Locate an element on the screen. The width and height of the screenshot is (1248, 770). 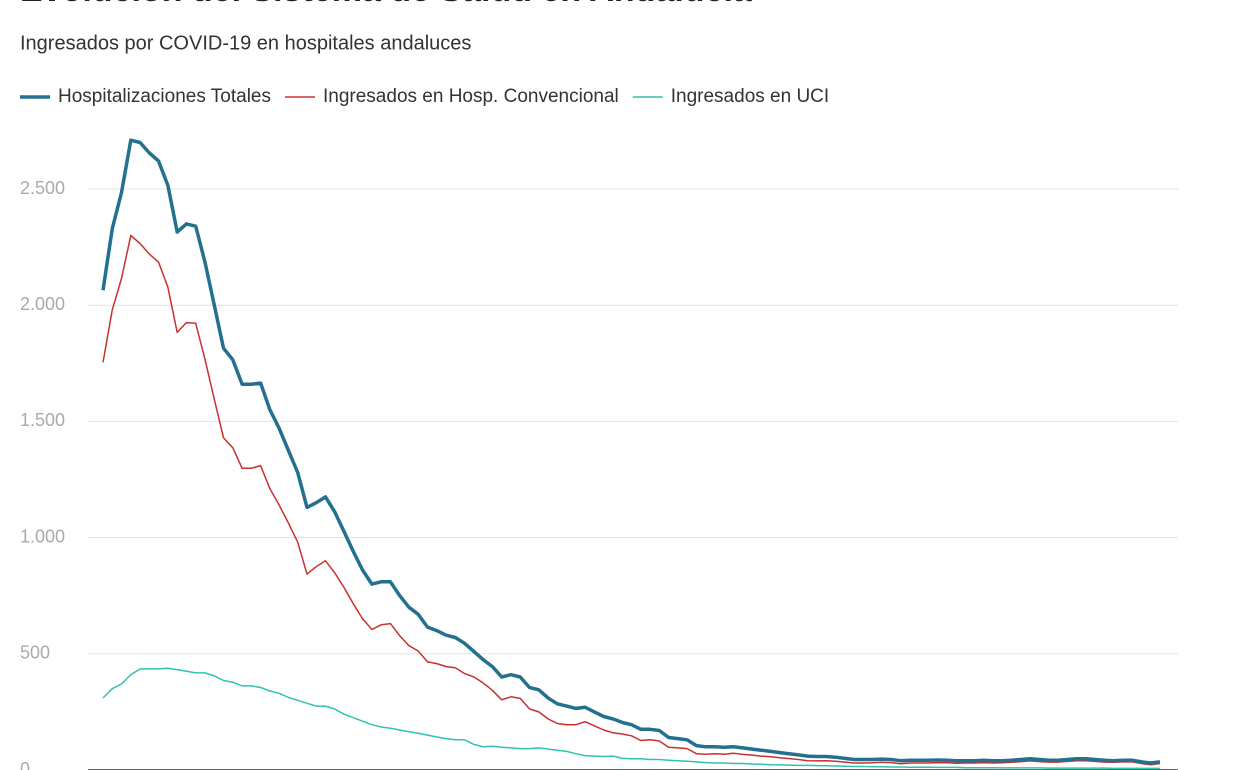
legend-label: Ingresados en UCI is located at coordinates (750, 96).